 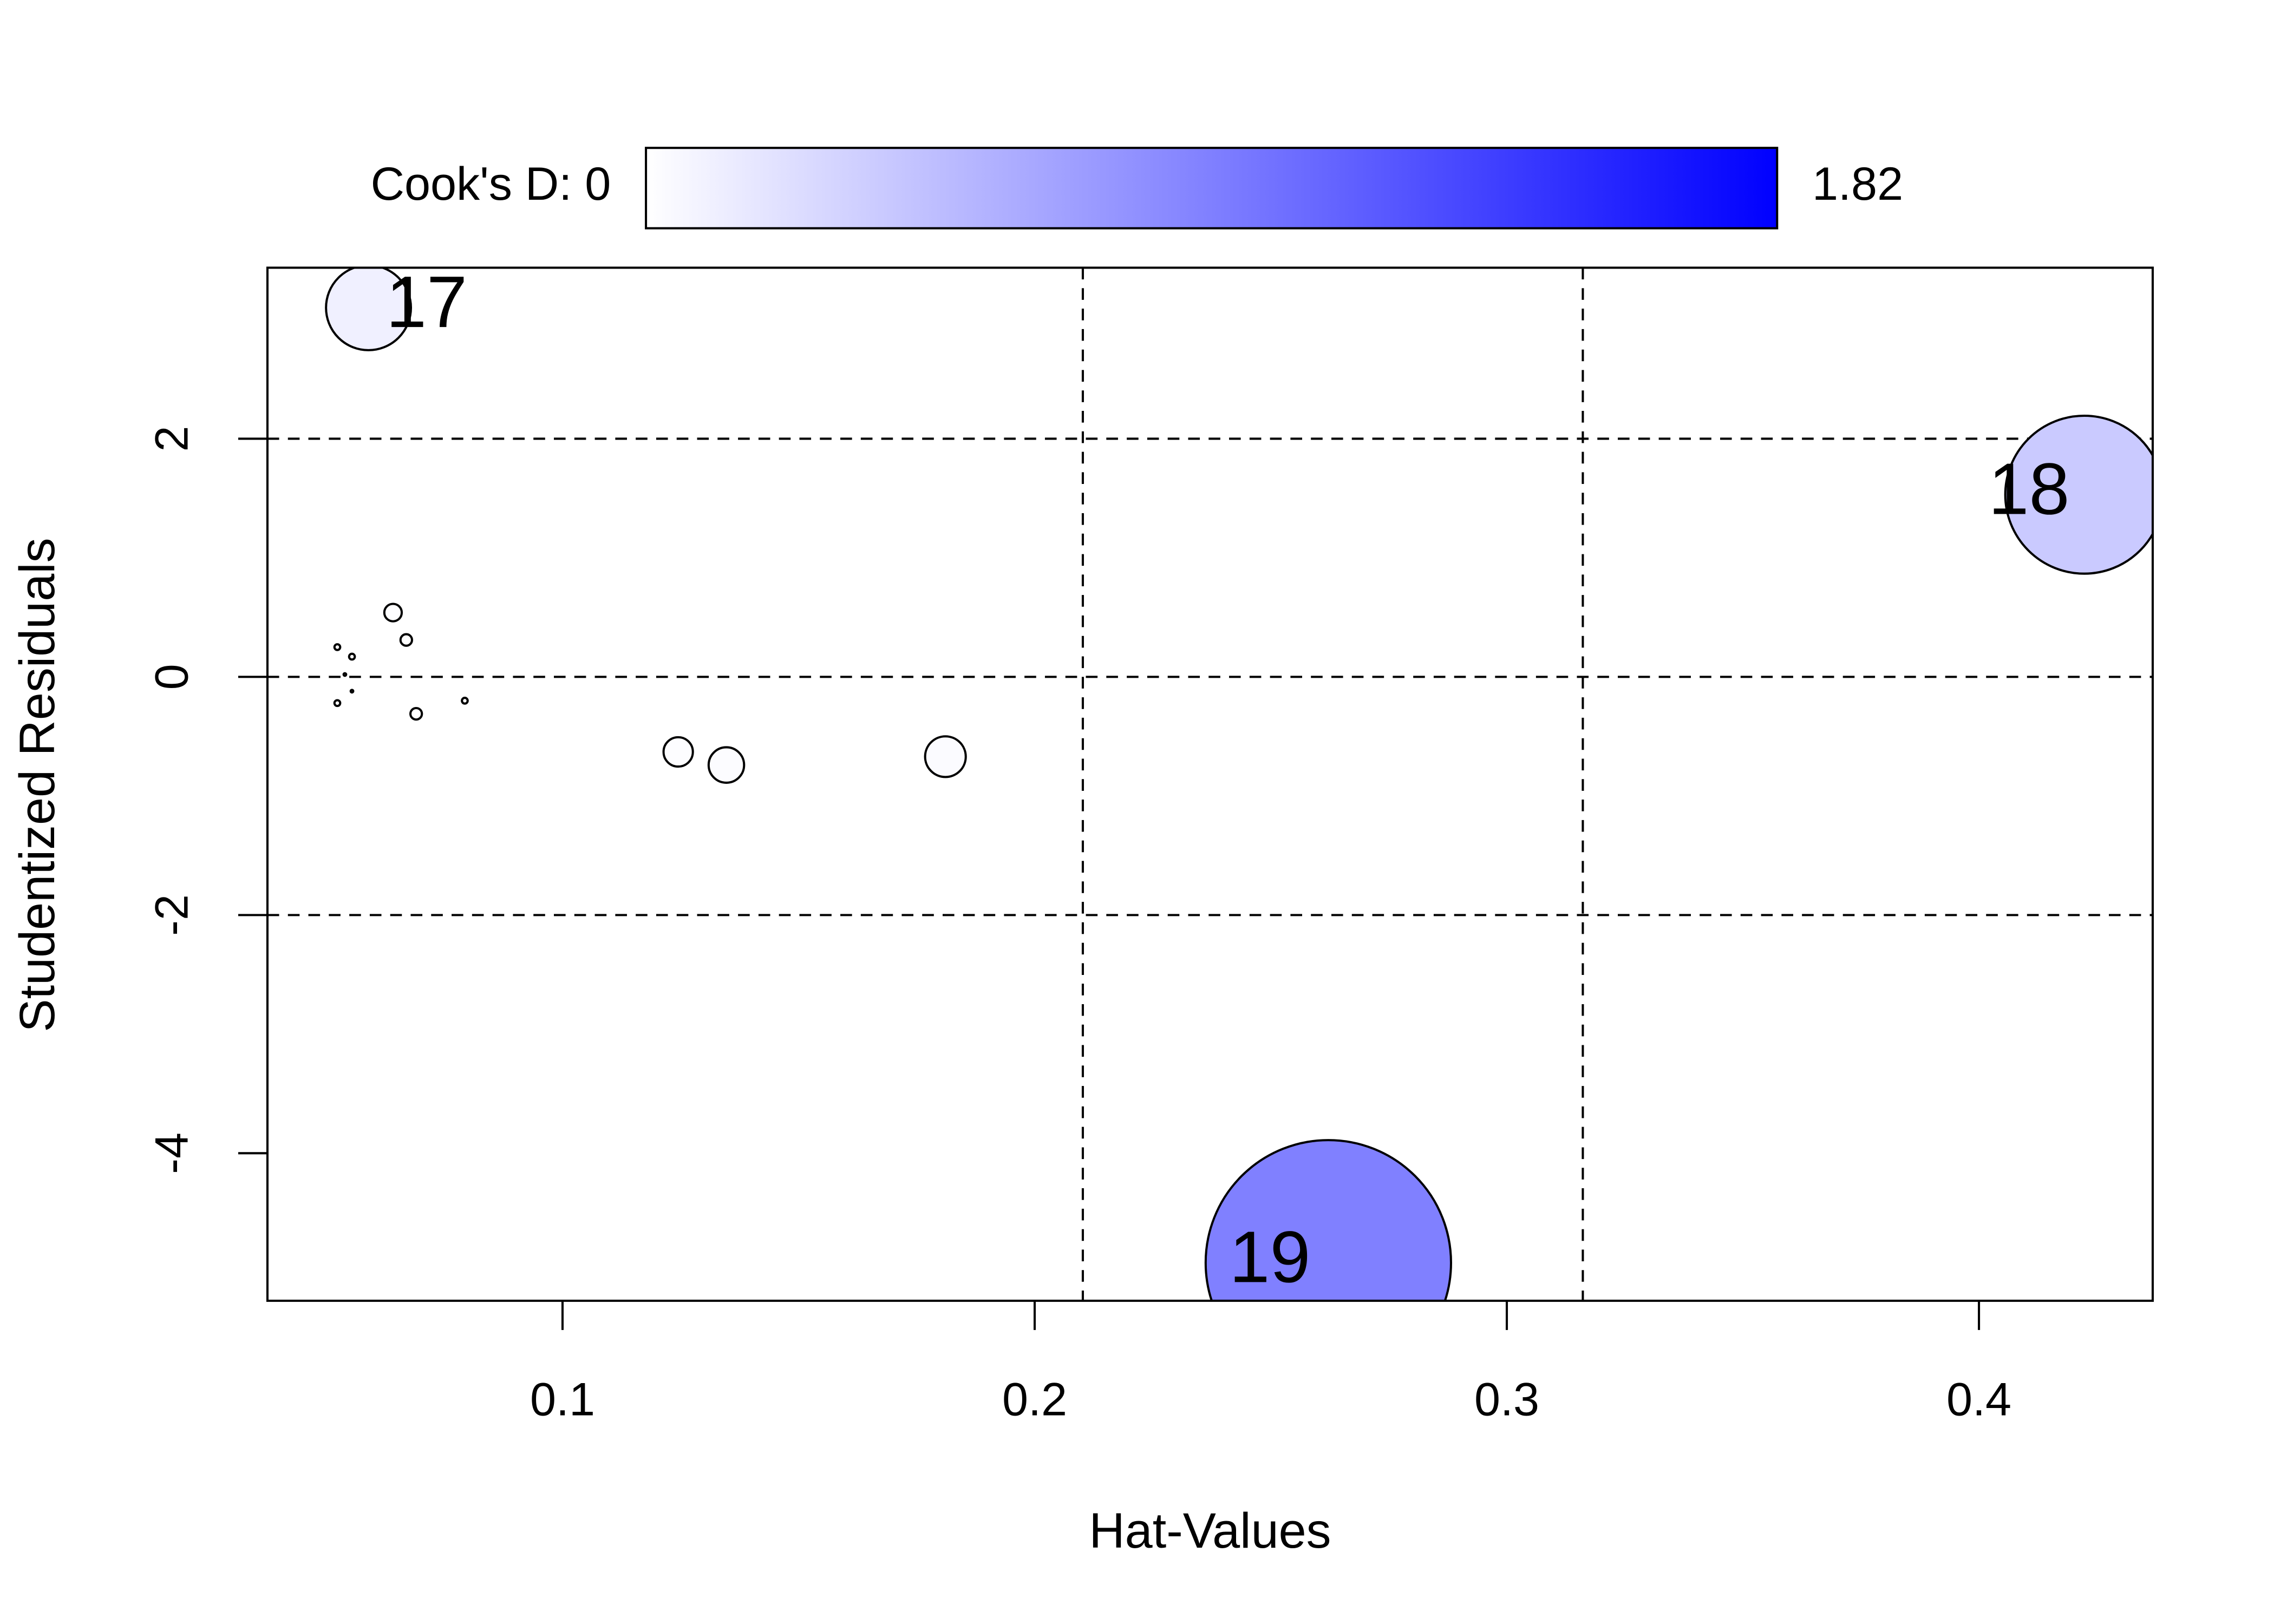 I want to click on colorbar-max: 1.82, so click(x=1858, y=184).